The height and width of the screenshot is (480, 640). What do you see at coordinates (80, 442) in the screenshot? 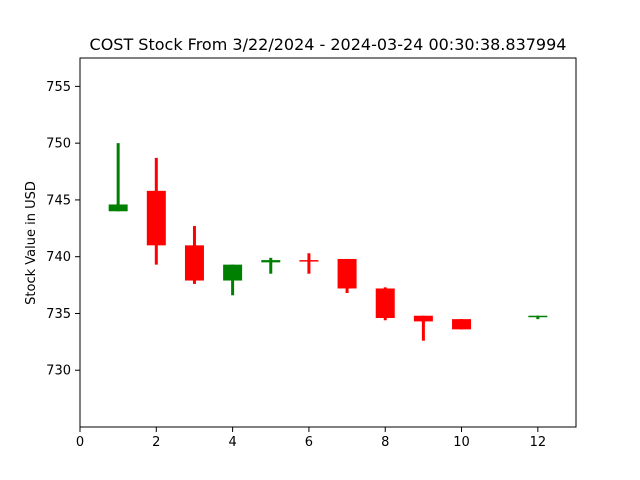
I see `x-tick-label: 0` at bounding box center [80, 442].